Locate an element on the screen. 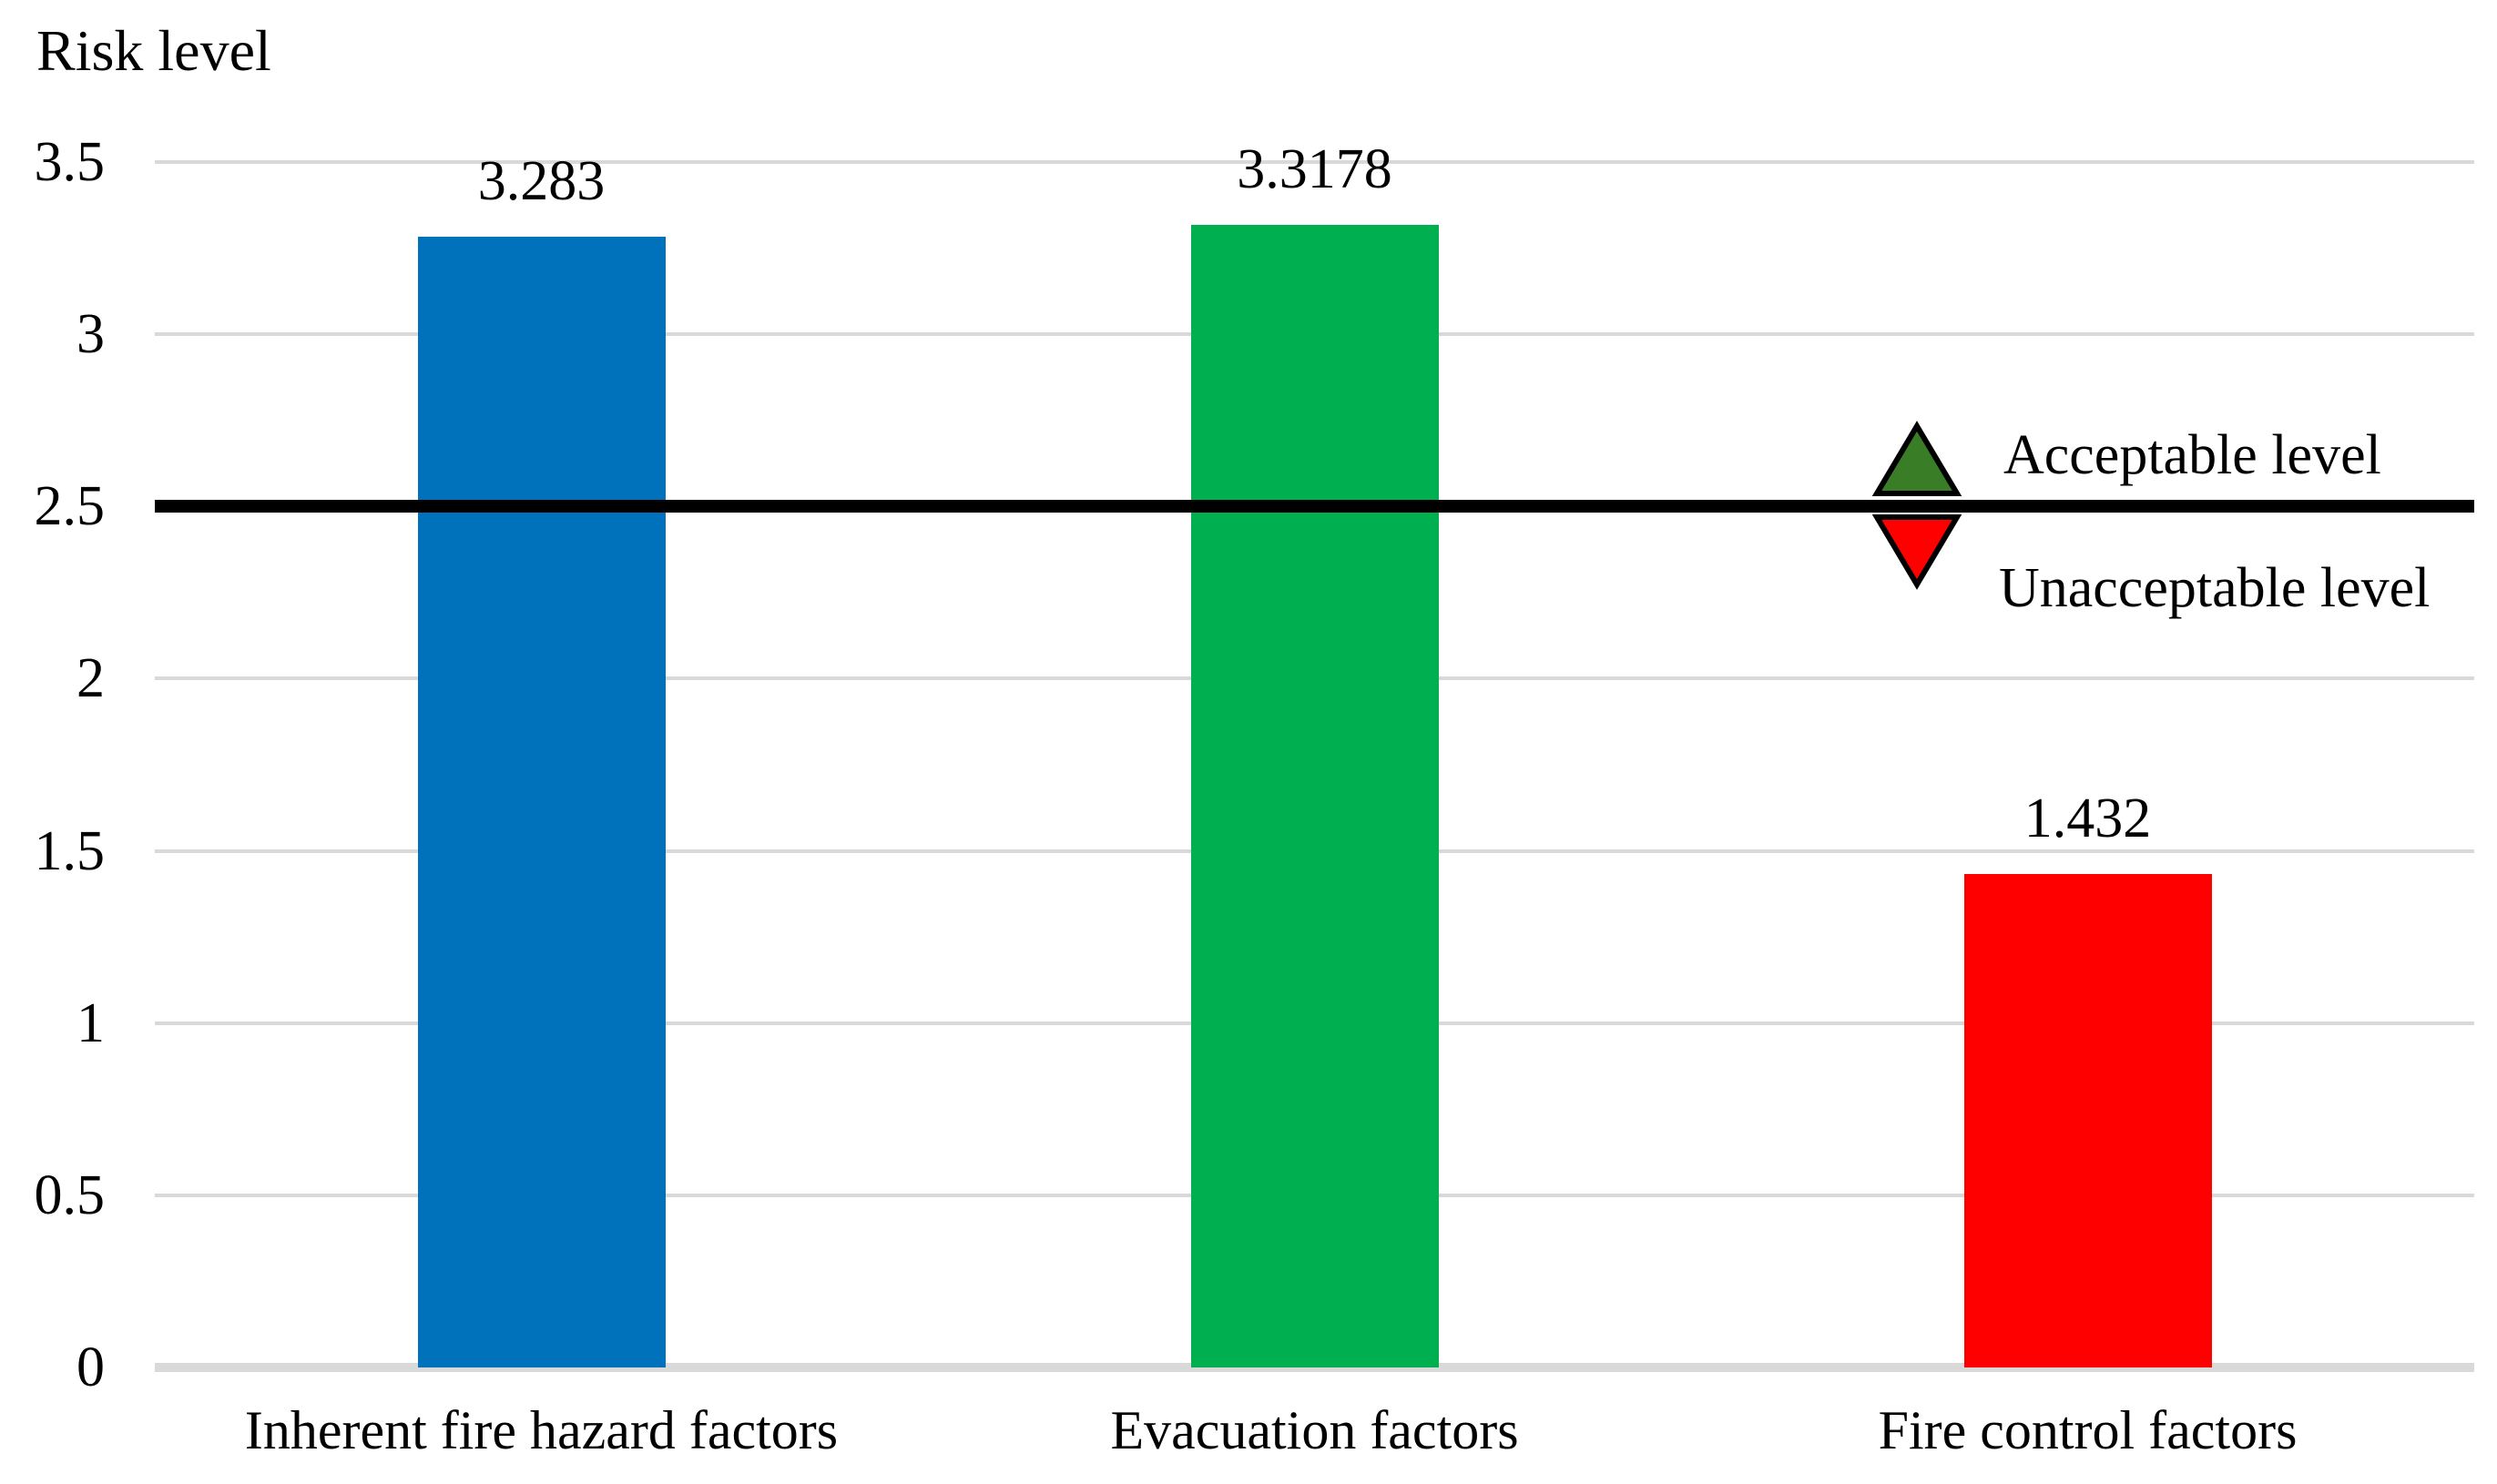 The image size is (2497, 1484). value-label: 1.432 is located at coordinates (2088, 819).